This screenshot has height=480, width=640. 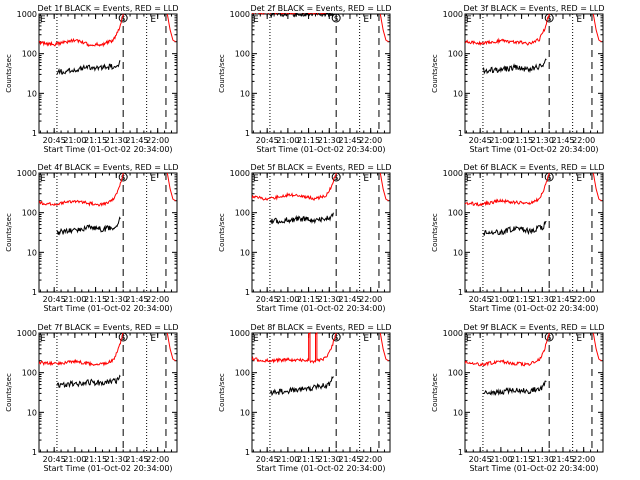 What do you see at coordinates (320, 8) in the screenshot?
I see `panel-title: Det 2f BLACK = Events, RED = LLD` at bounding box center [320, 8].